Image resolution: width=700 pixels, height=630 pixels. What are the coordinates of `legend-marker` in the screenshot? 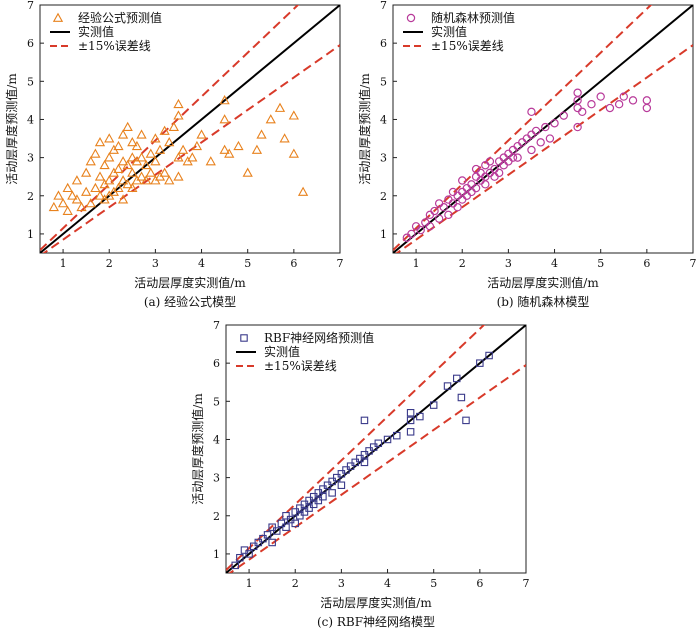 It's located at (244, 338).